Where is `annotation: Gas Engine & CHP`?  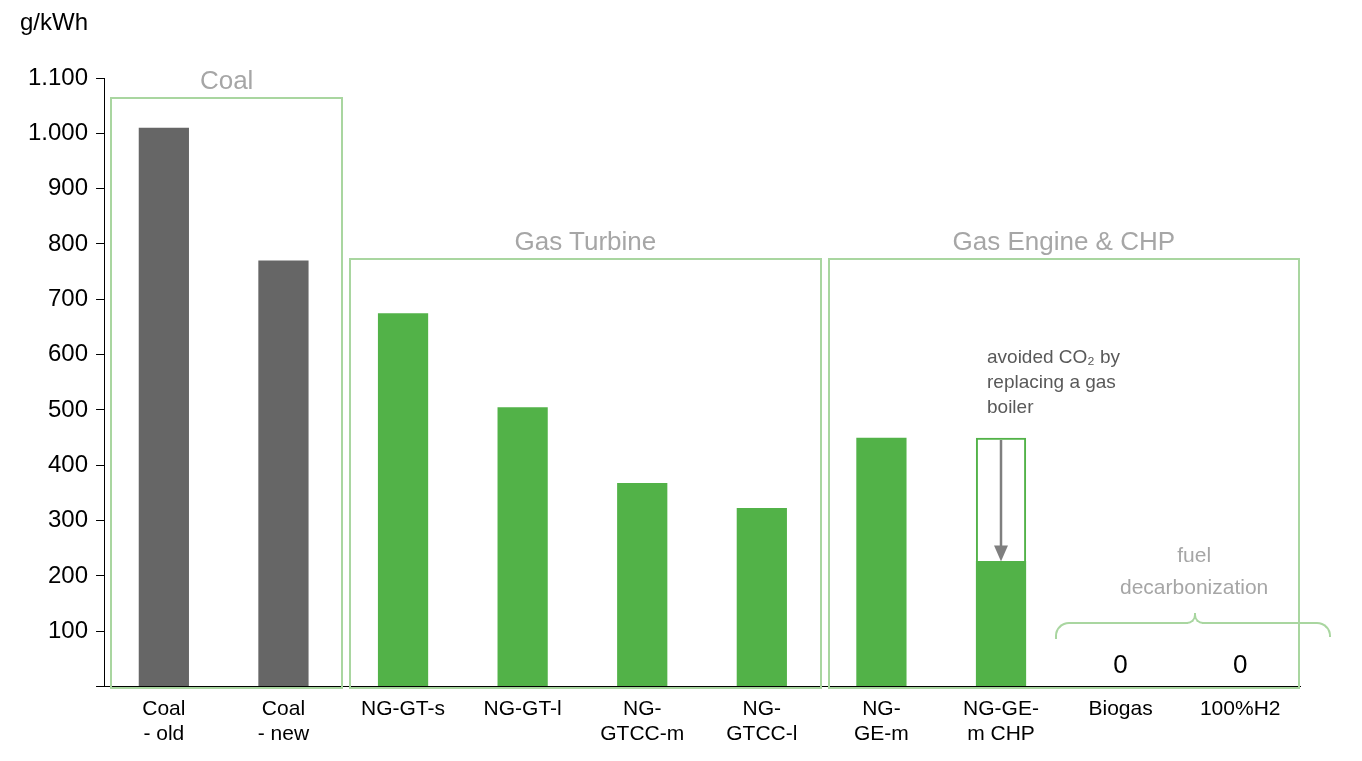 annotation: Gas Engine & CHP is located at coordinates (1064, 241).